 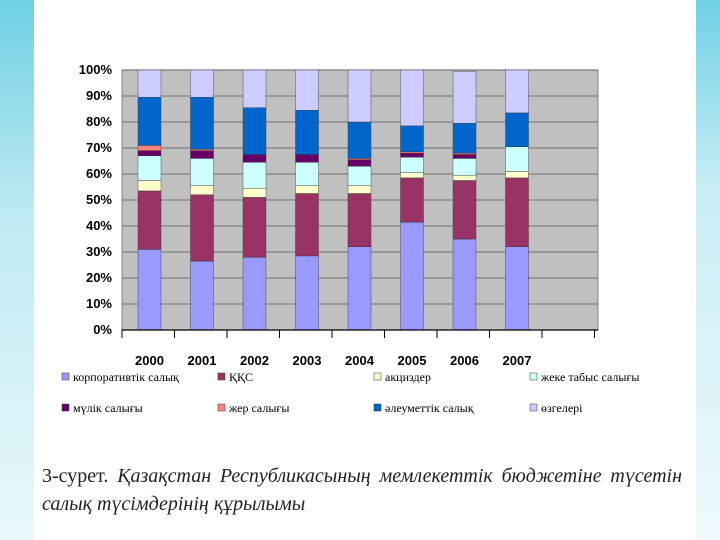 I want to click on legend-label: корпоративтік салық, so click(x=126, y=377).